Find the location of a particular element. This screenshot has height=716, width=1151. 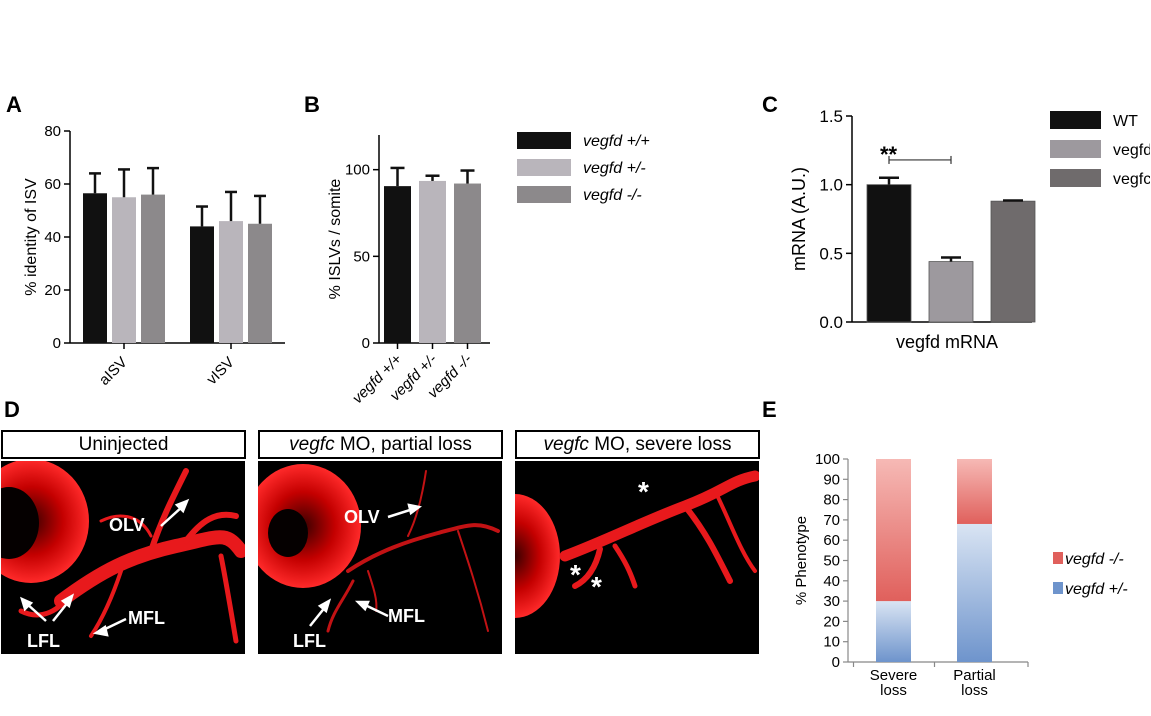

title-partial-loss: vegfc MO, partial loss is located at coordinates (380, 444).